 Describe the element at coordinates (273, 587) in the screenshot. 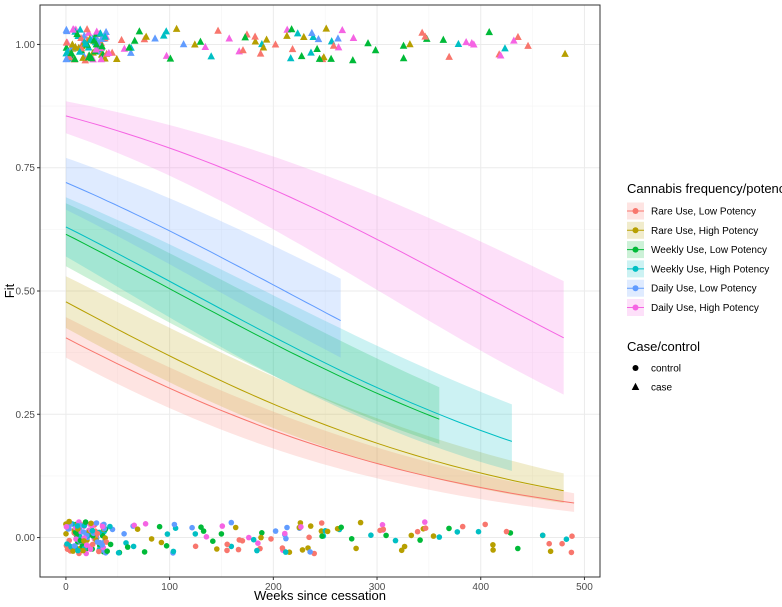

I see `x-tick-label: 200` at that location.